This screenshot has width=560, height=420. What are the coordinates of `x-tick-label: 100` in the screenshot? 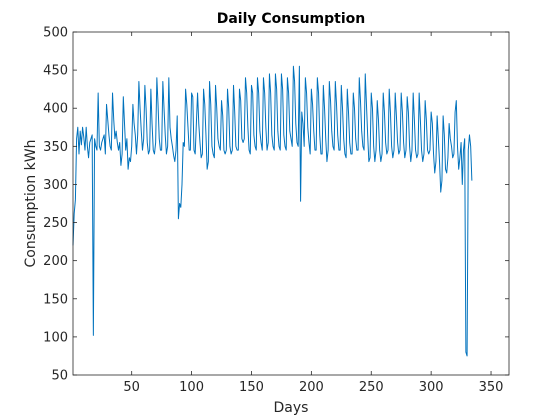 It's located at (191, 387).